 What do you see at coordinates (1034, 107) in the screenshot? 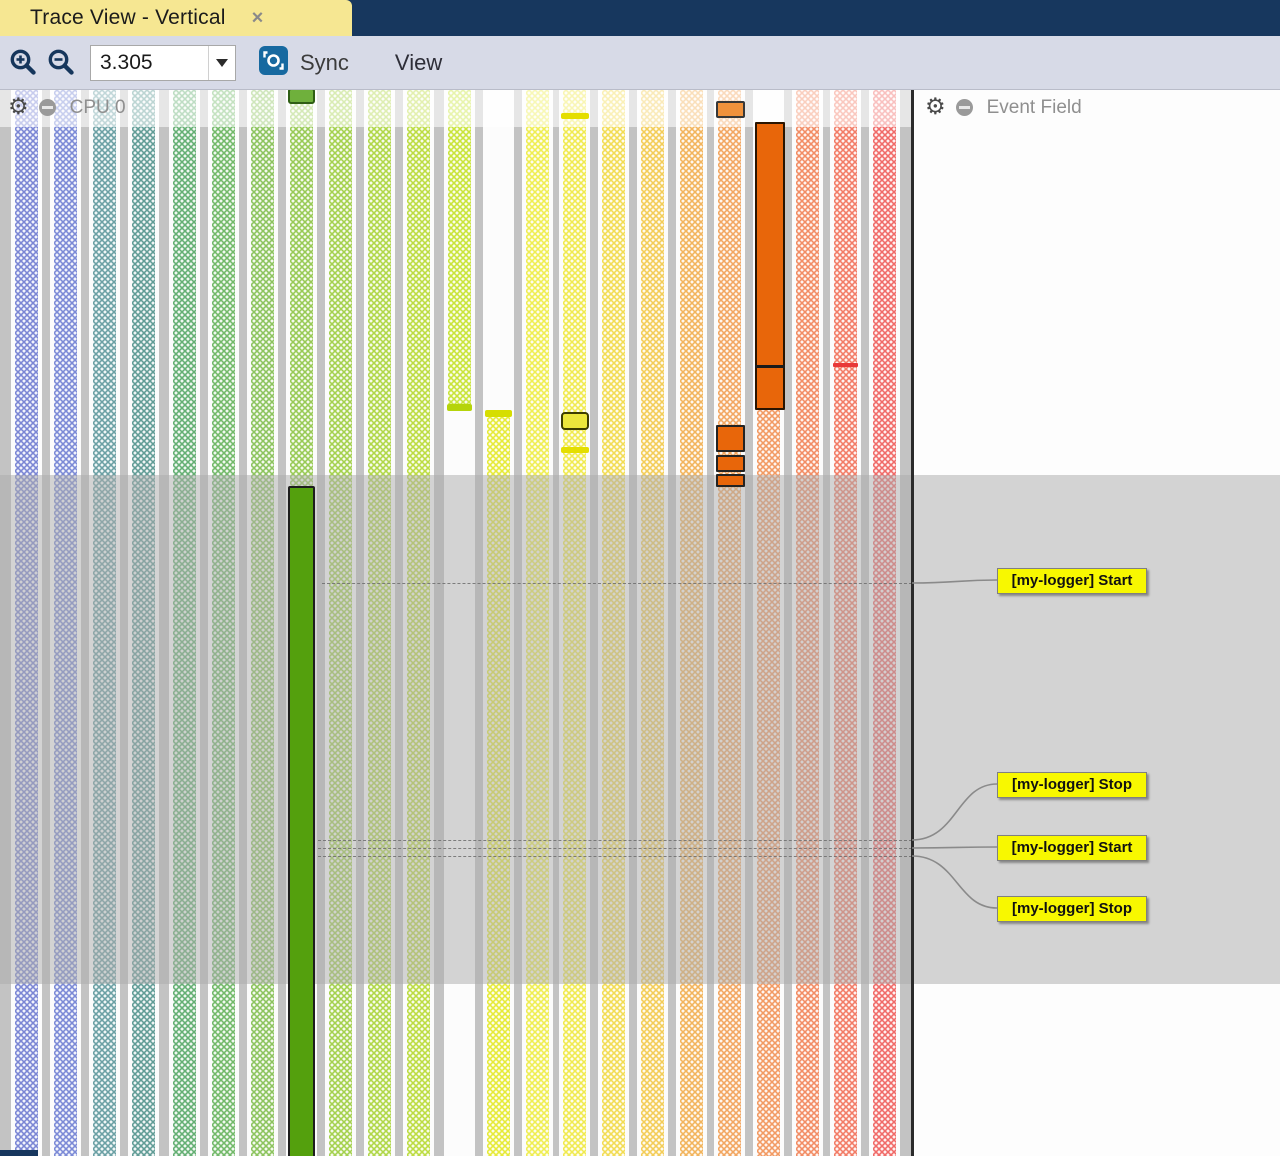
I see `event-field-label: Event Field` at bounding box center [1034, 107].